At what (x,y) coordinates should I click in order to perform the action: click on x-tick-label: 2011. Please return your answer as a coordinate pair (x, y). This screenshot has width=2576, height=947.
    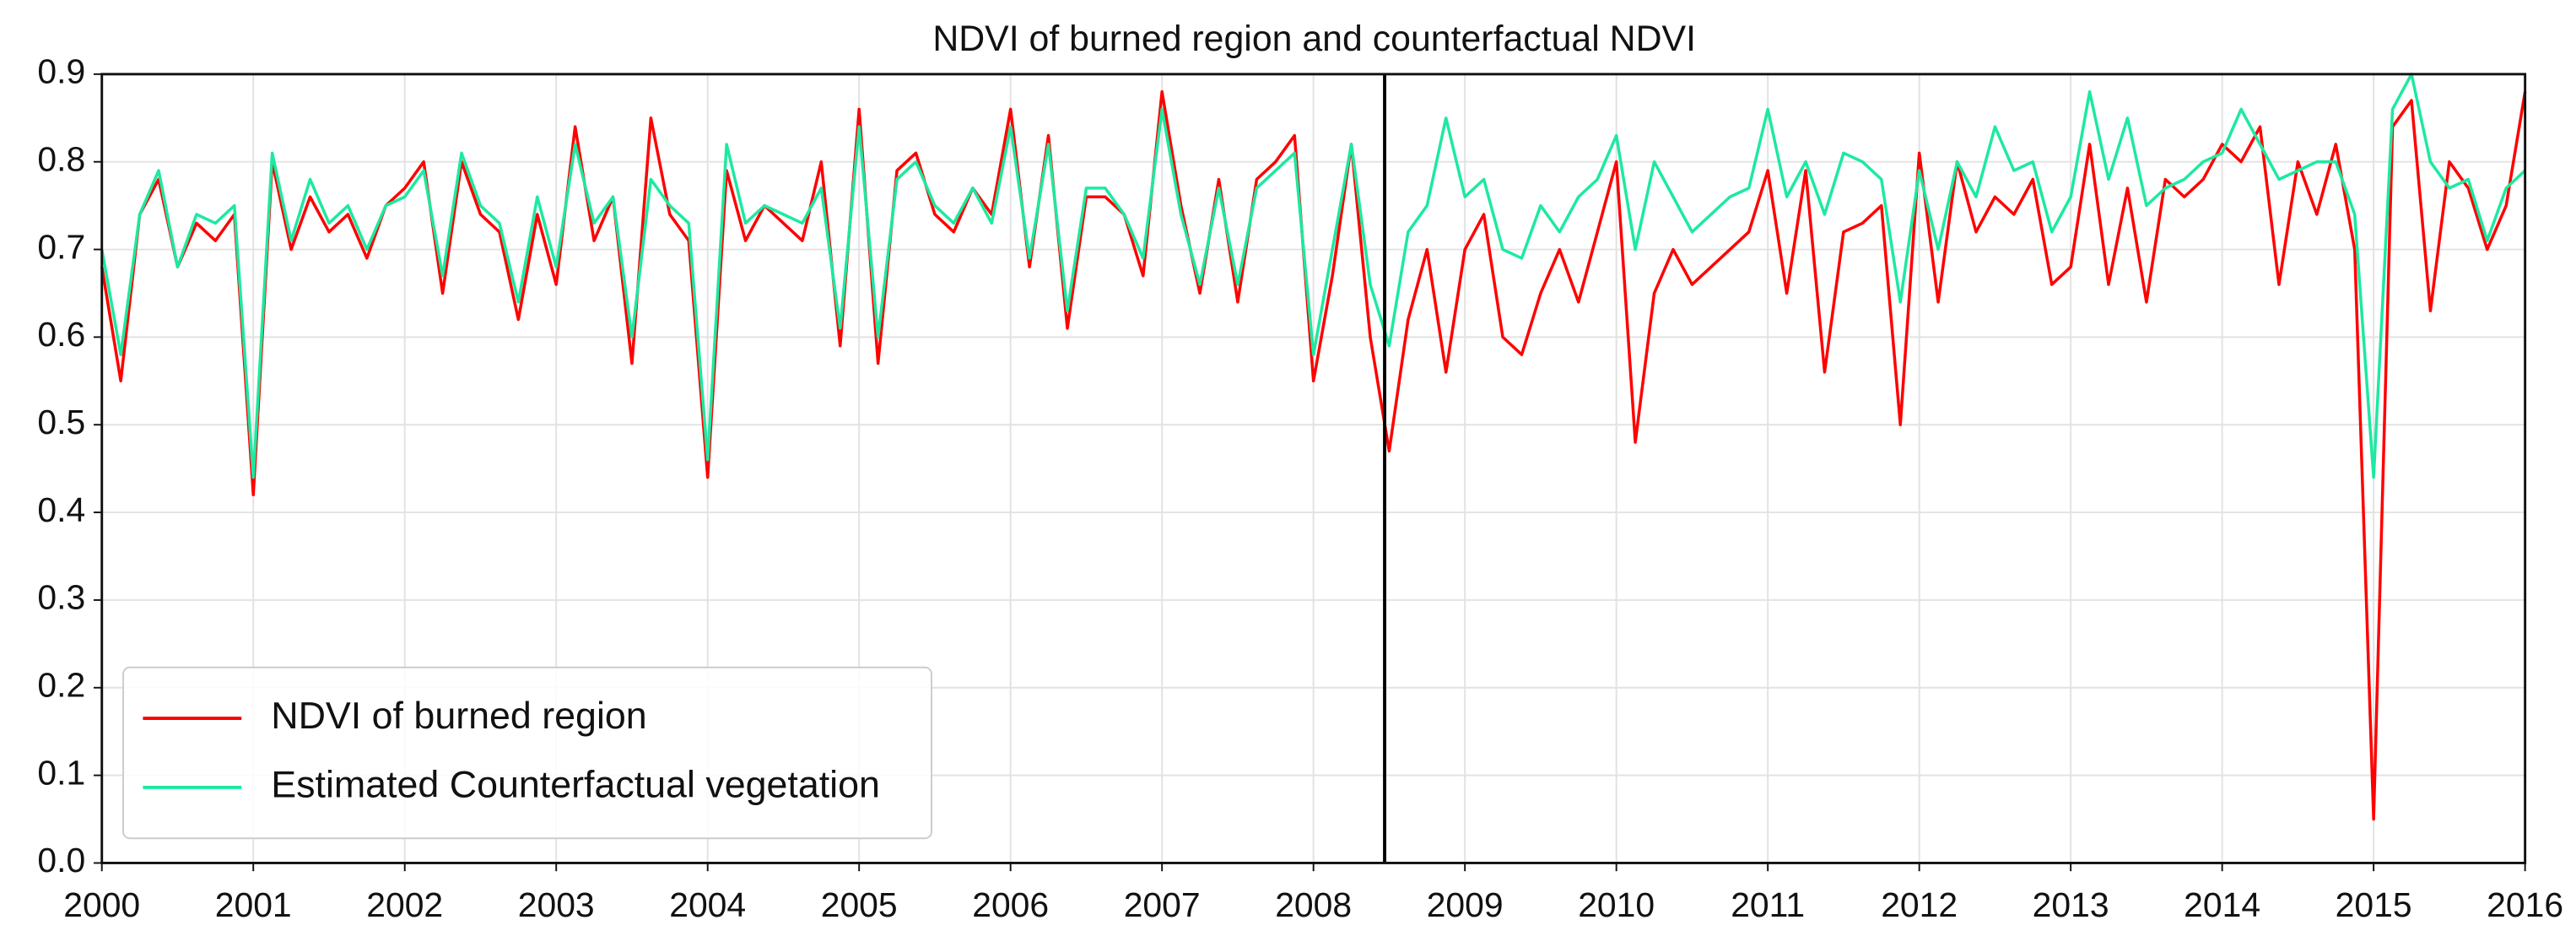
    Looking at the image, I should click on (1768, 904).